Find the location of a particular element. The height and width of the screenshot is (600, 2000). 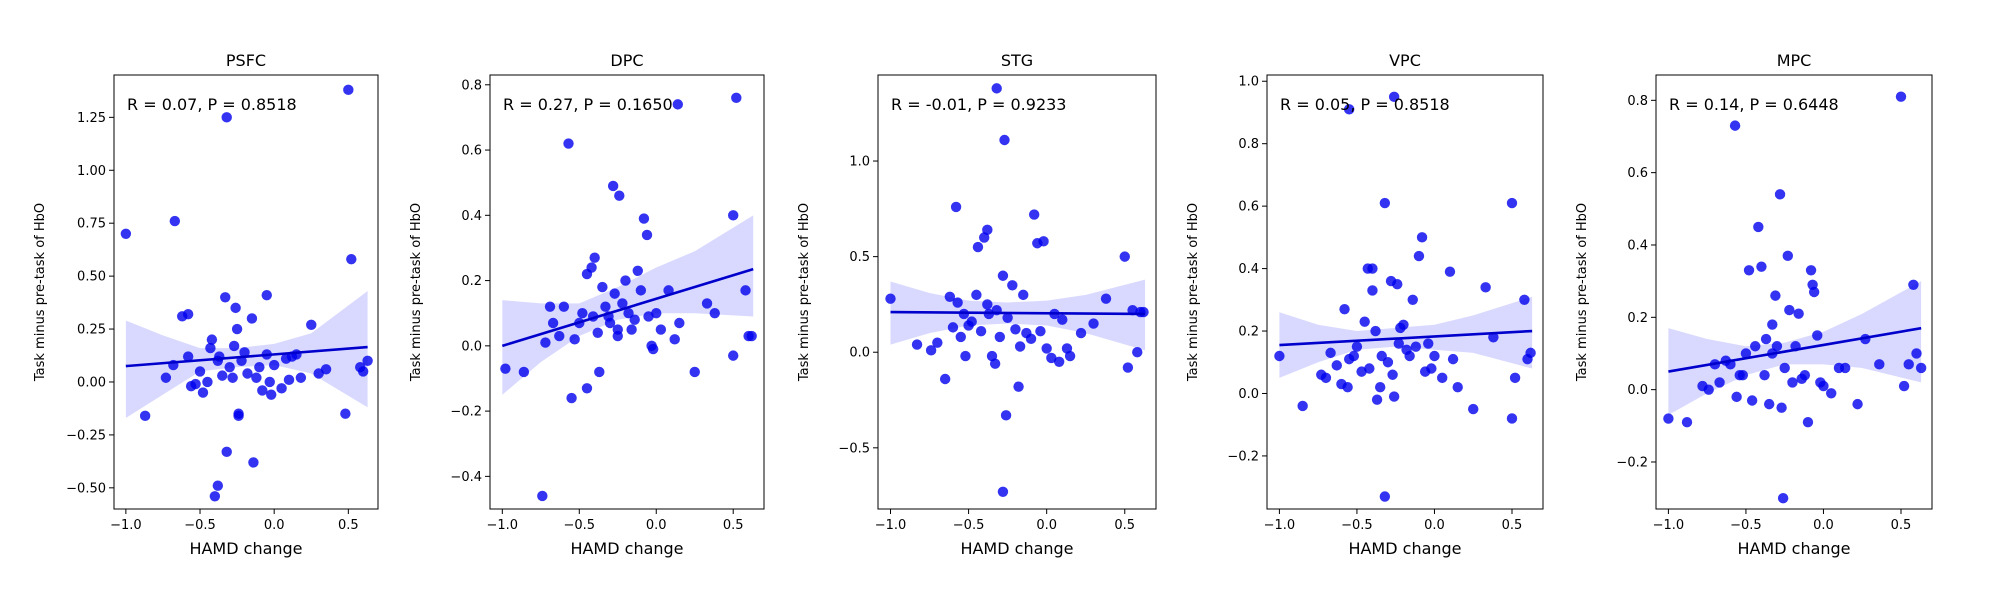

y-axis-label: Task minus pre-task of HbO is located at coordinates (1193, 292).